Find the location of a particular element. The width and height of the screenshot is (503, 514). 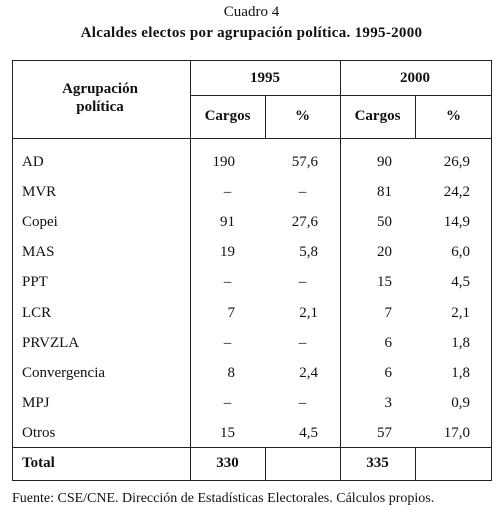

cell: 57 is located at coordinates (384, 432).